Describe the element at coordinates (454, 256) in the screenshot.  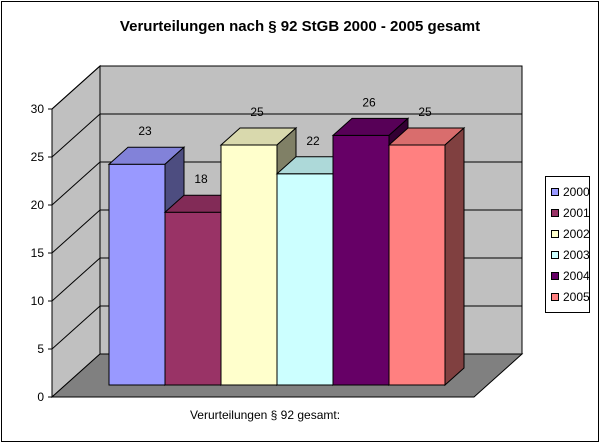
I see `bar-side` at that location.